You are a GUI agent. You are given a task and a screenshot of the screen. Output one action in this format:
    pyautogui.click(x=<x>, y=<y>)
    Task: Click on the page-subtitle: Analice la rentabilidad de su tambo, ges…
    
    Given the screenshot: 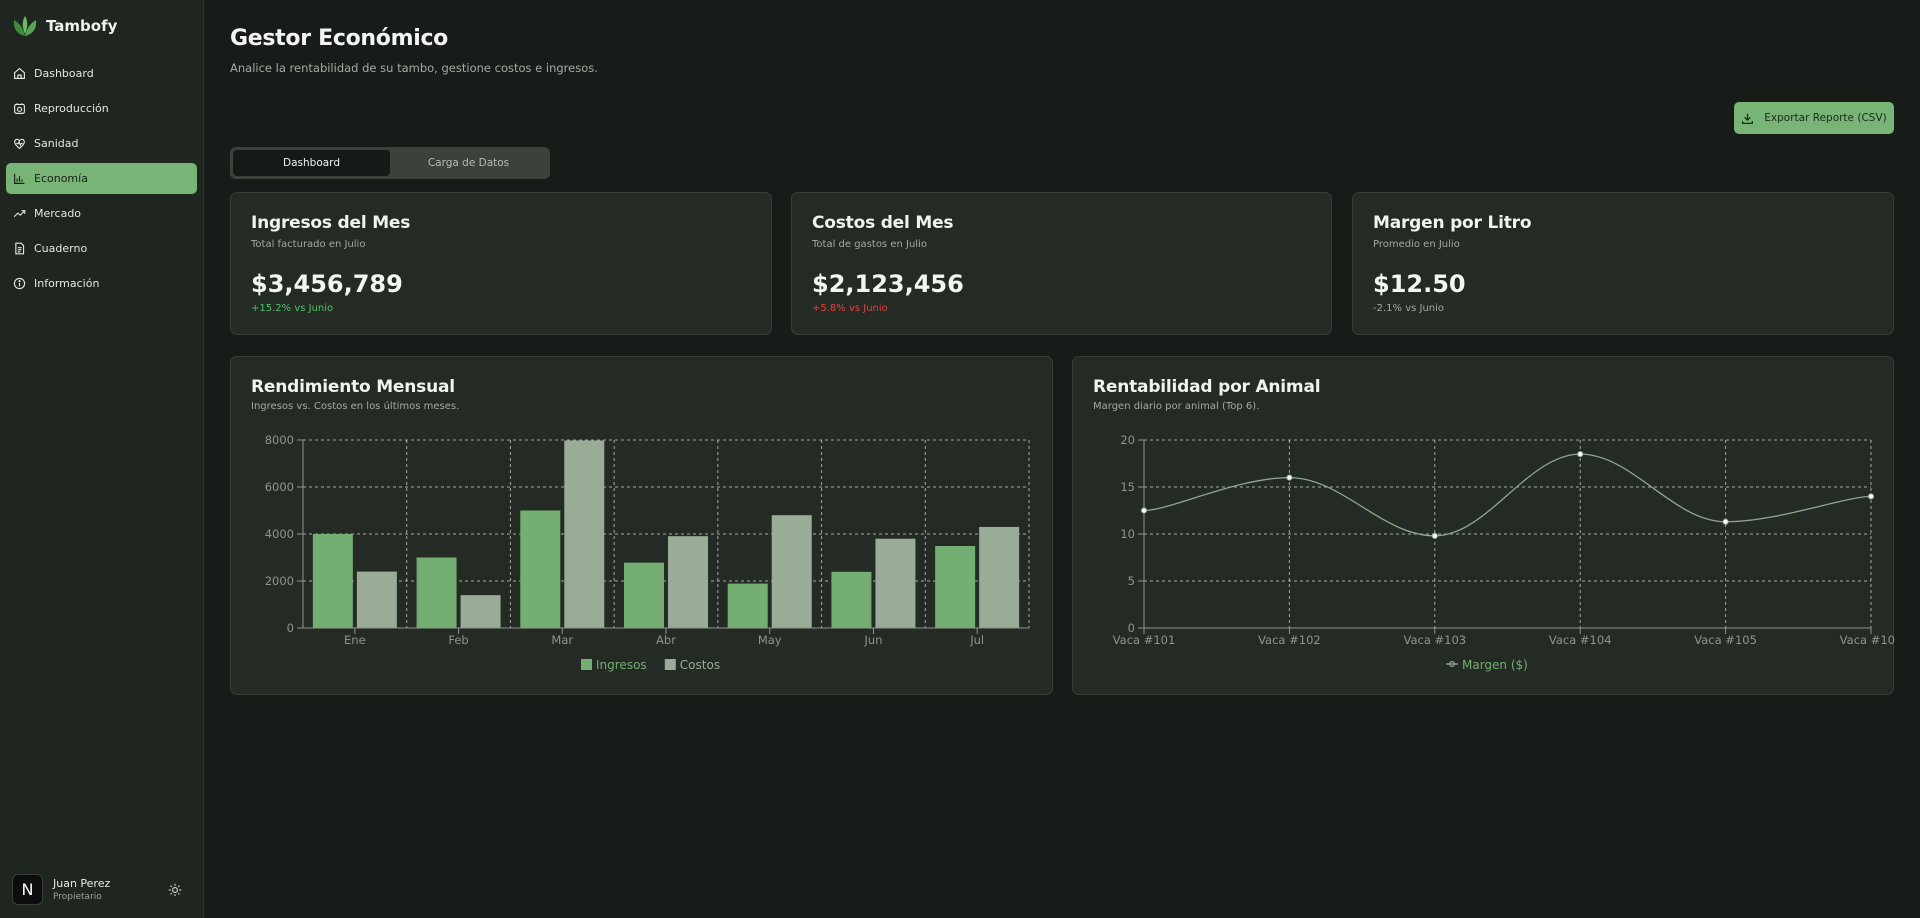 What is the action you would take?
    pyautogui.click(x=414, y=68)
    